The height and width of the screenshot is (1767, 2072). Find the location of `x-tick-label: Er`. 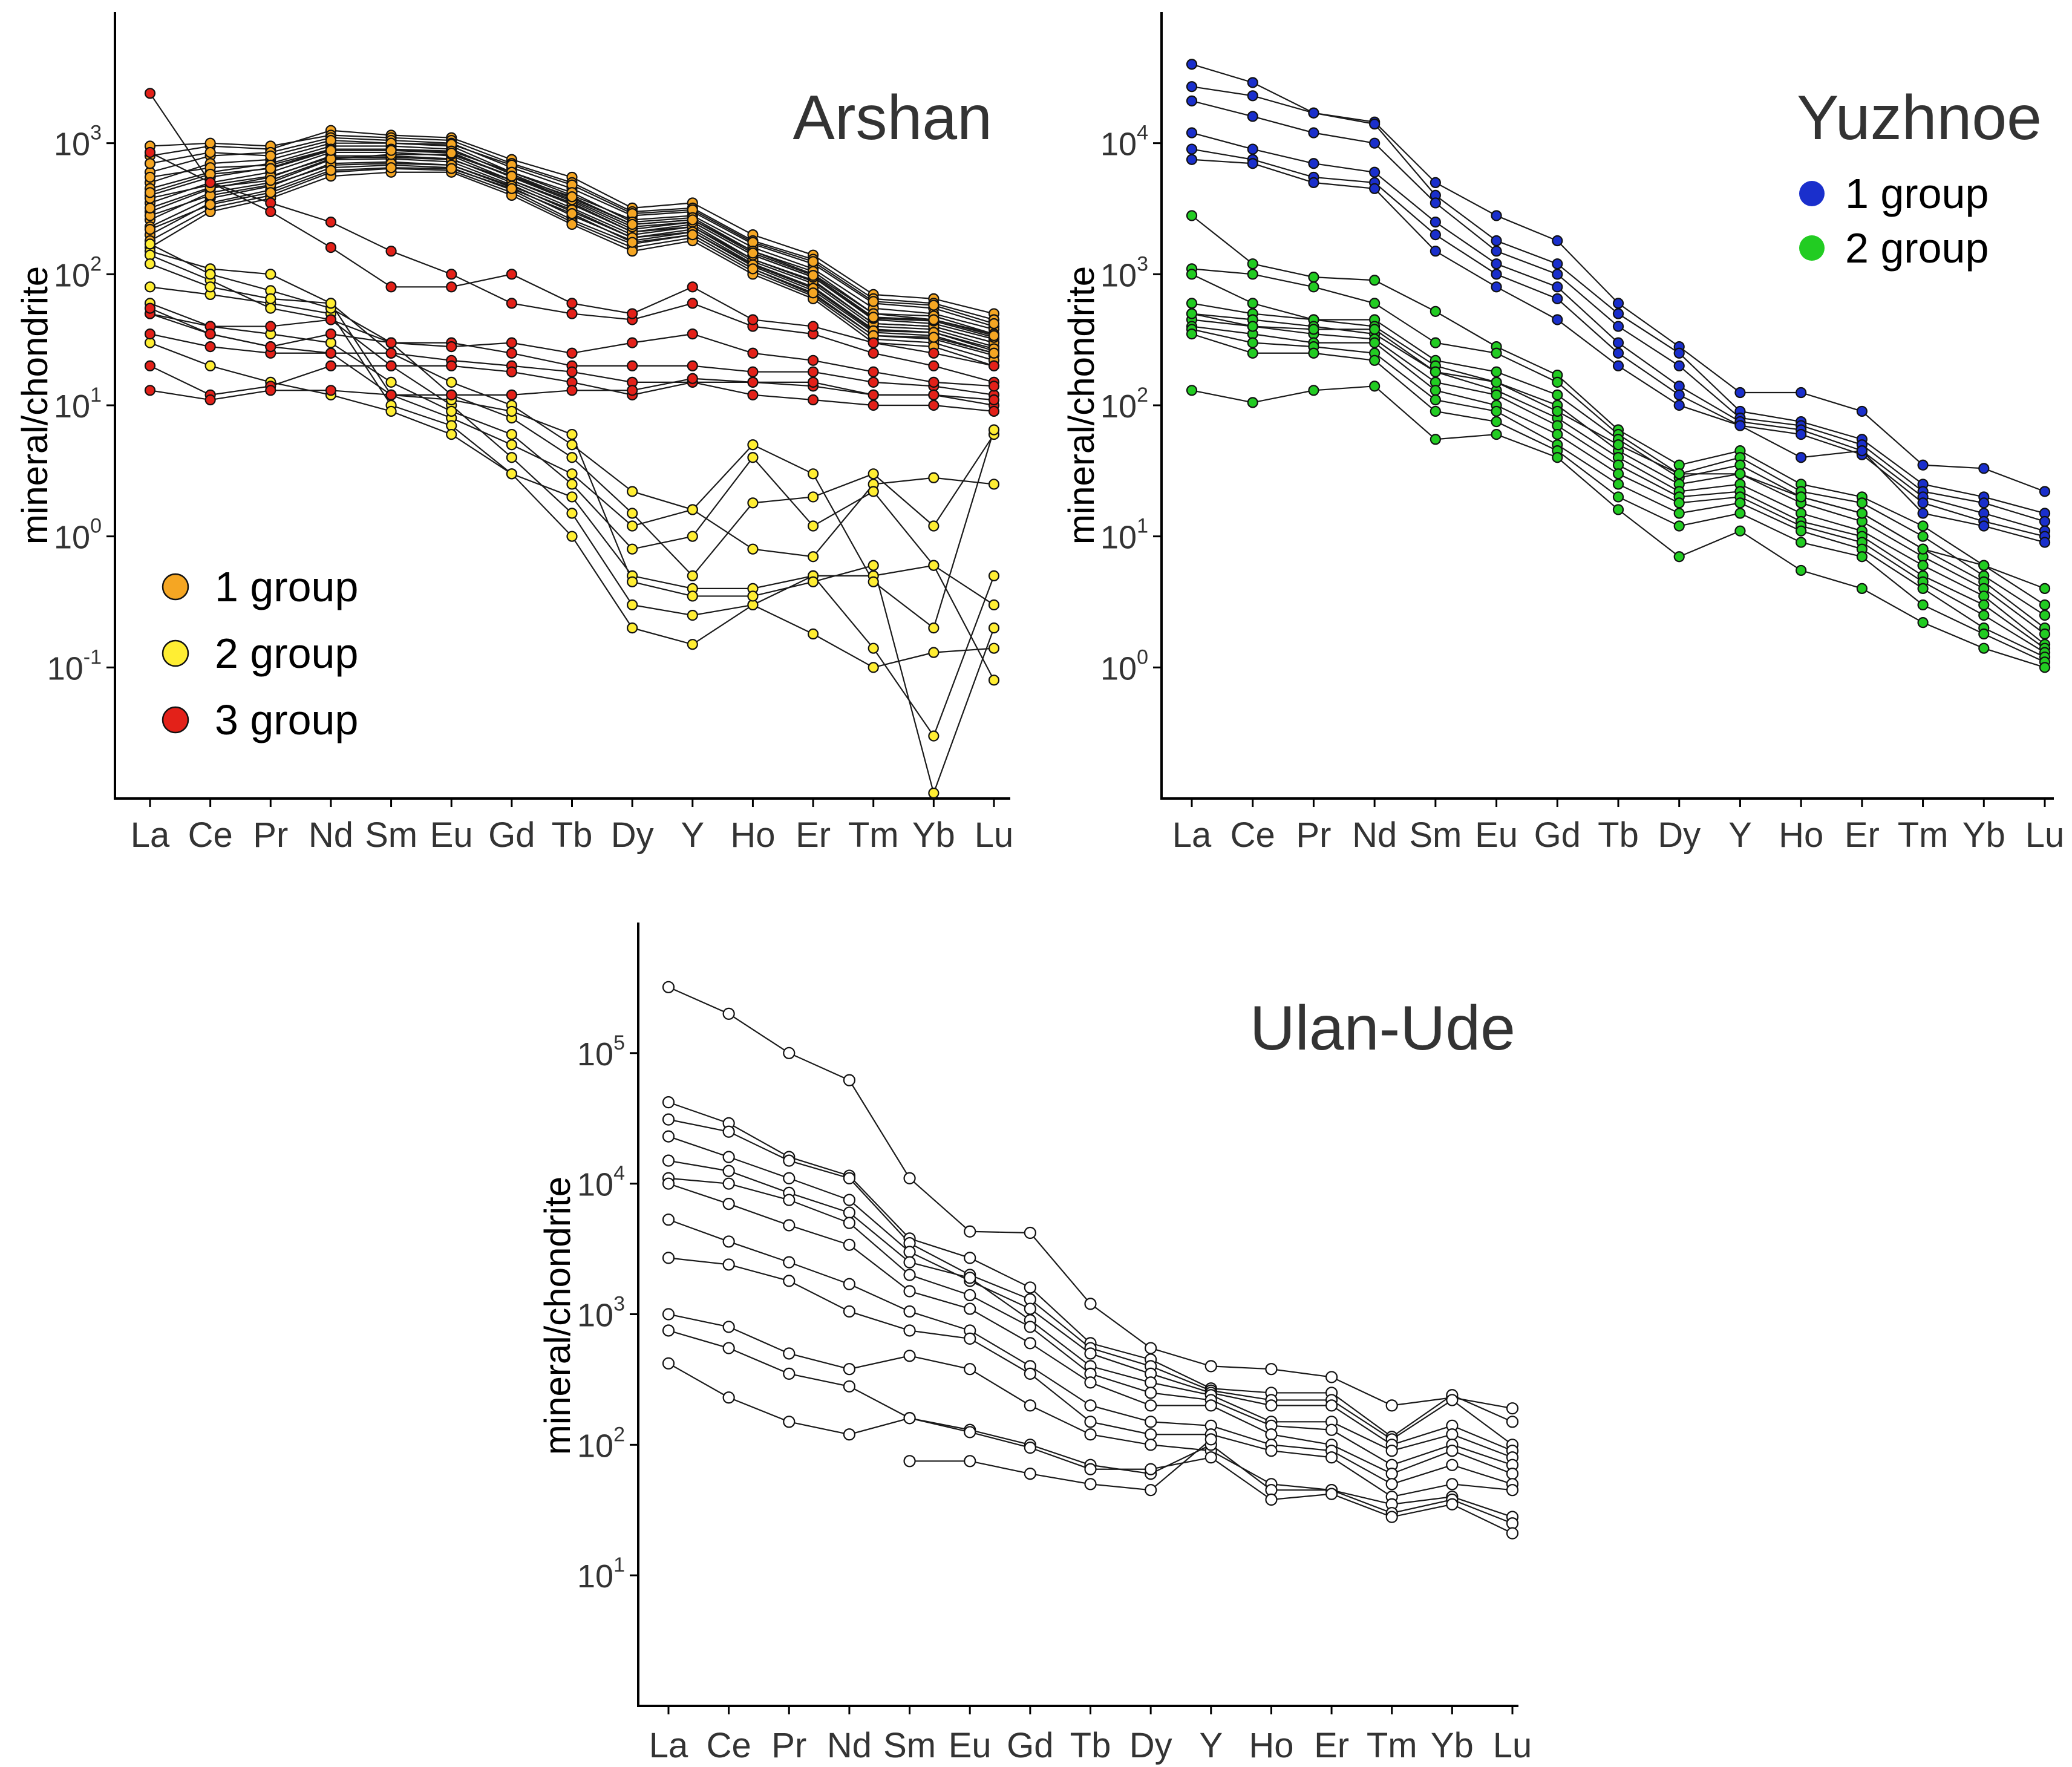

x-tick-label: Er is located at coordinates (814, 835).